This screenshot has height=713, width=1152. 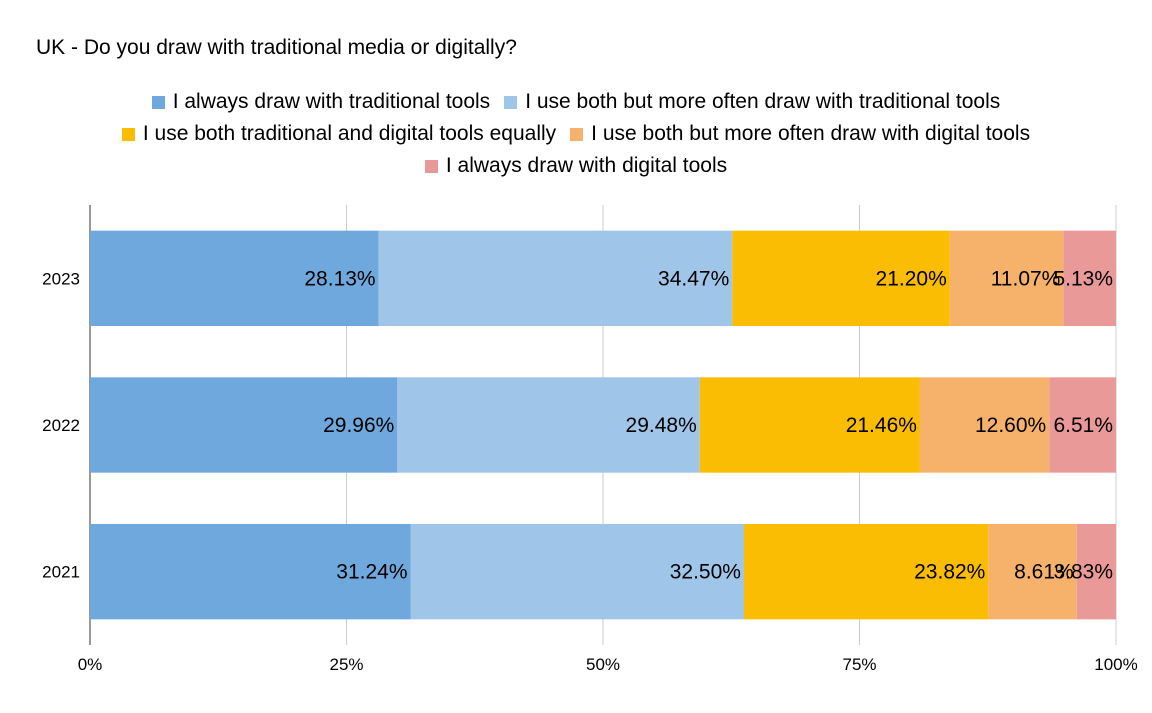 I want to click on legend-label: I always draw with digital tools, so click(x=586, y=165).